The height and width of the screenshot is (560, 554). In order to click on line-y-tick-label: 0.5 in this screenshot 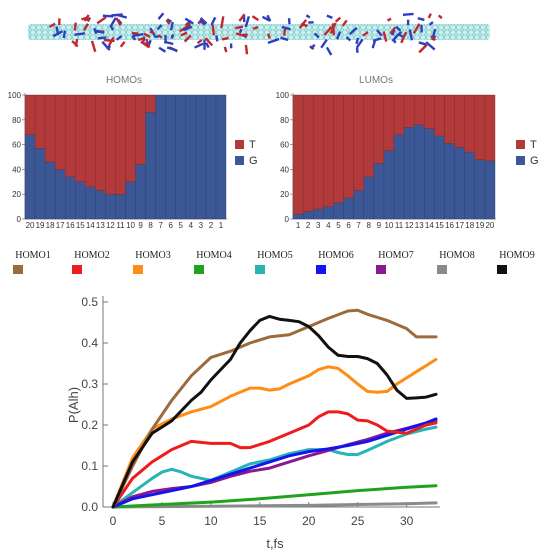, I will do `click(89, 302)`.